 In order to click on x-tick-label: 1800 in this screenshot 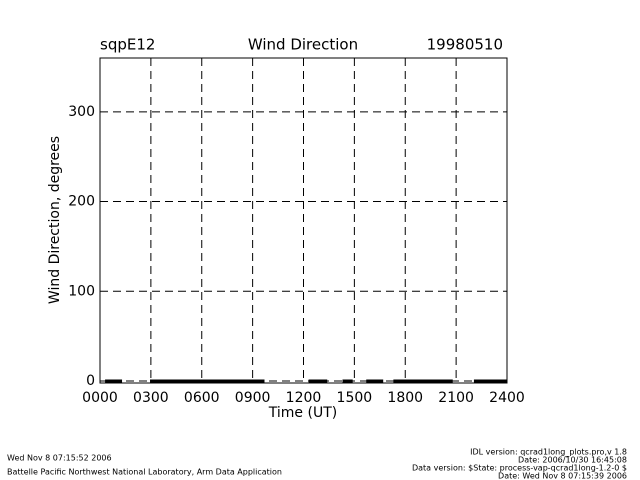, I will do `click(405, 398)`.